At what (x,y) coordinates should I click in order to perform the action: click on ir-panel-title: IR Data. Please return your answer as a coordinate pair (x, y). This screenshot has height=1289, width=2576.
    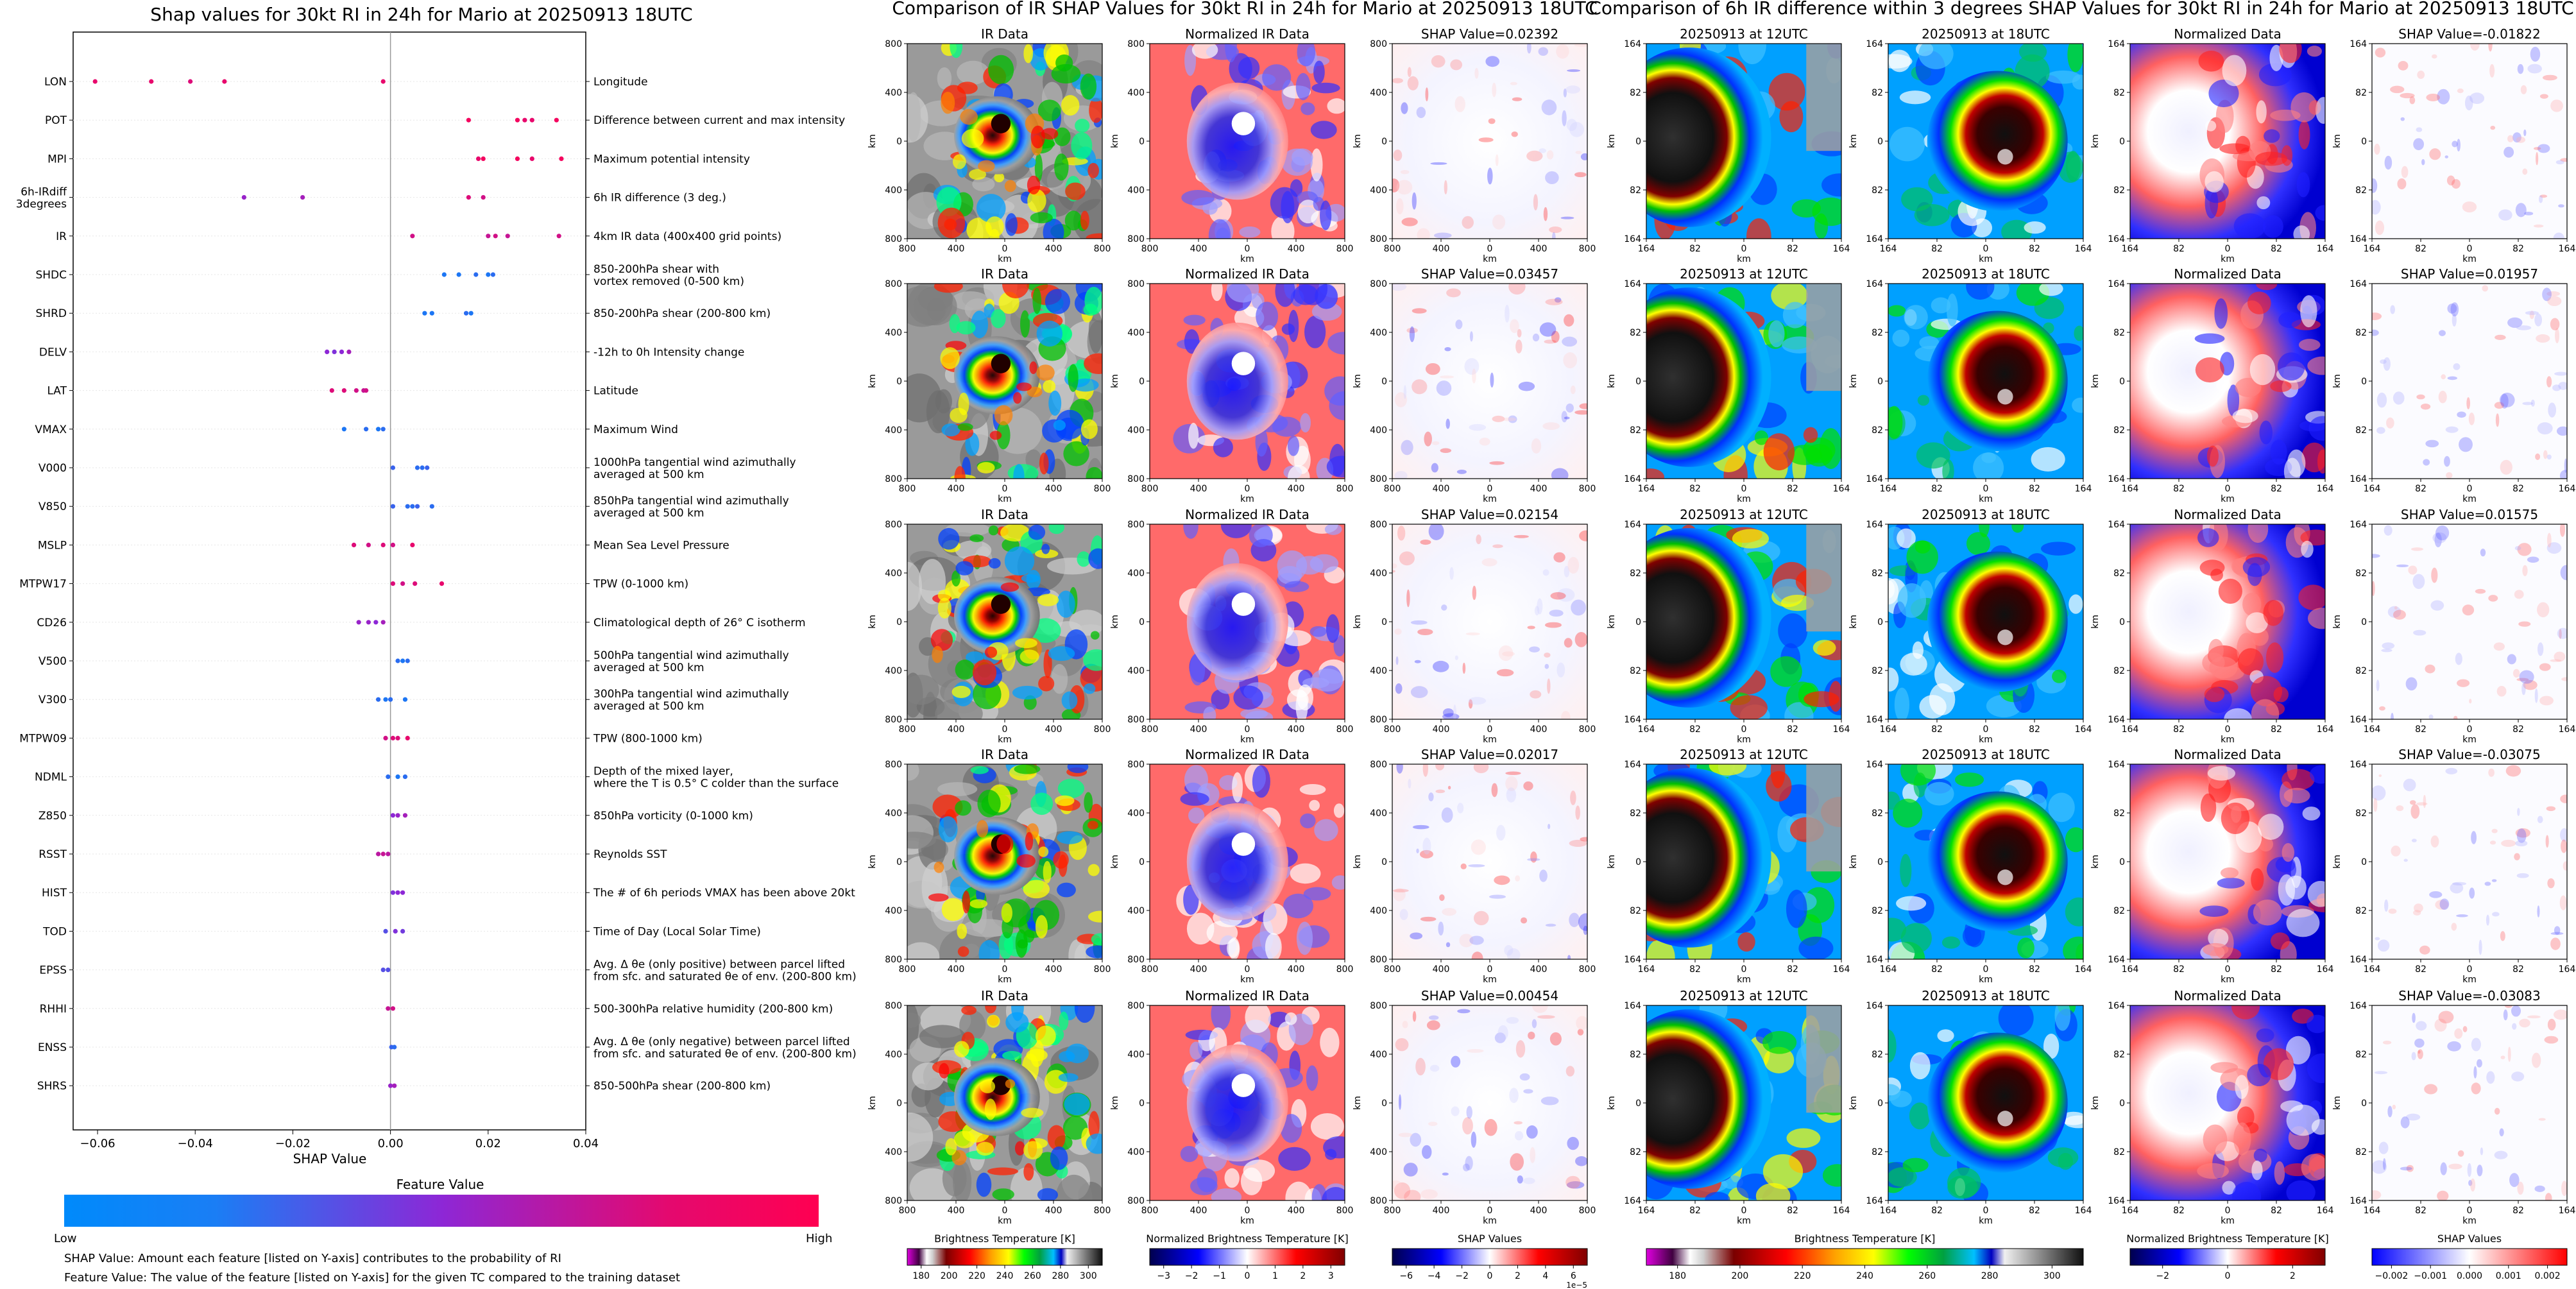
    Looking at the image, I should click on (1005, 274).